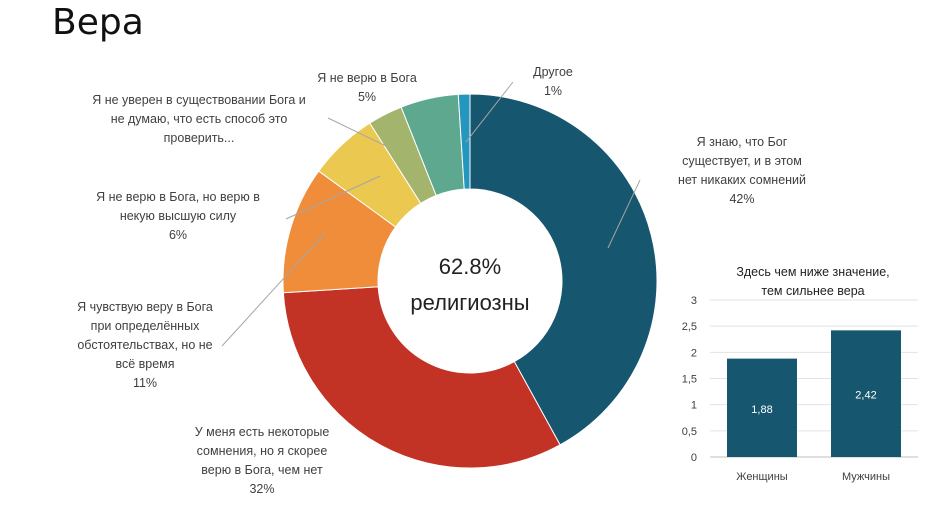  What do you see at coordinates (689, 327) in the screenshot?
I see `y-tick-label: 2,5` at bounding box center [689, 327].